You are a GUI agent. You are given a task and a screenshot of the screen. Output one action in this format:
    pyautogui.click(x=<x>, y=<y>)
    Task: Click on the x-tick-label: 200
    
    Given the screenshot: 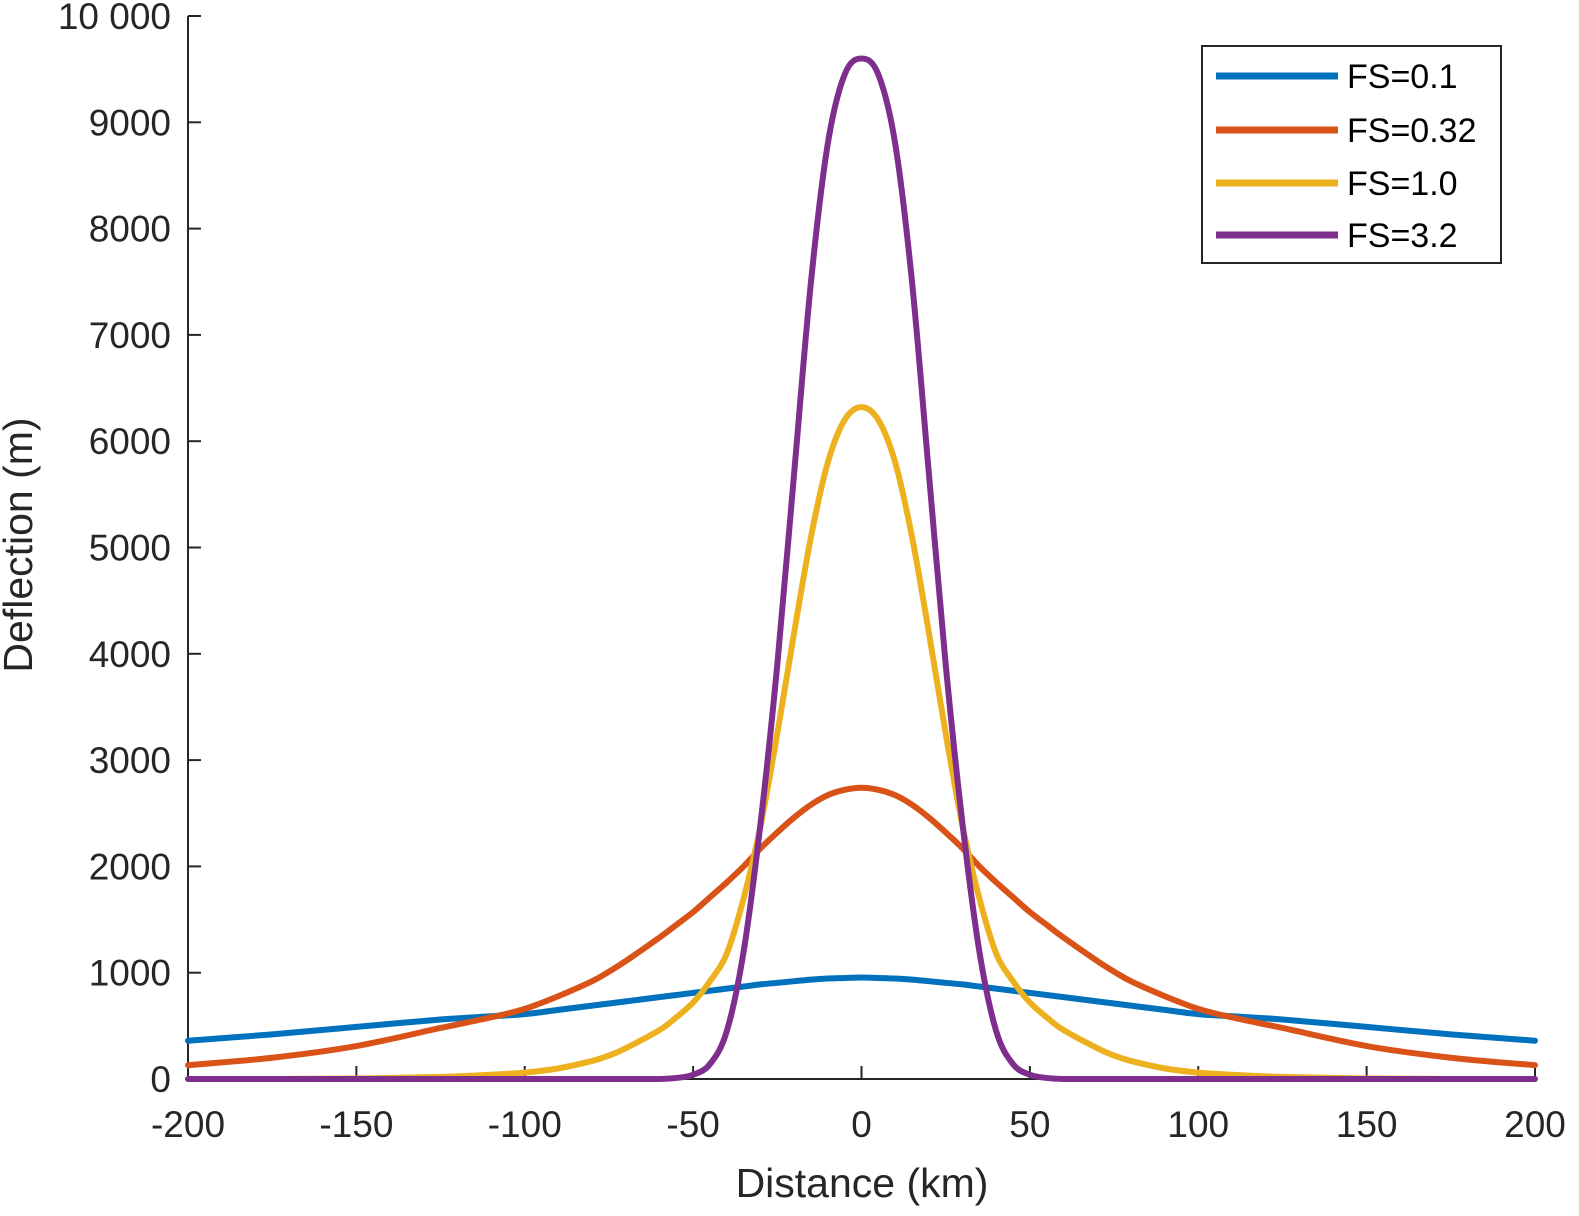 What is the action you would take?
    pyautogui.click(x=1535, y=1124)
    